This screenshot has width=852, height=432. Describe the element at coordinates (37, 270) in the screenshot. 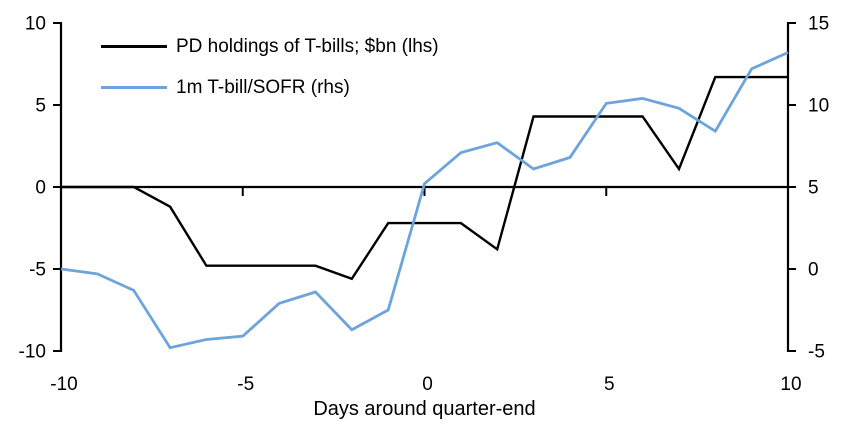

I see `left-axis-tick-label: -5` at that location.